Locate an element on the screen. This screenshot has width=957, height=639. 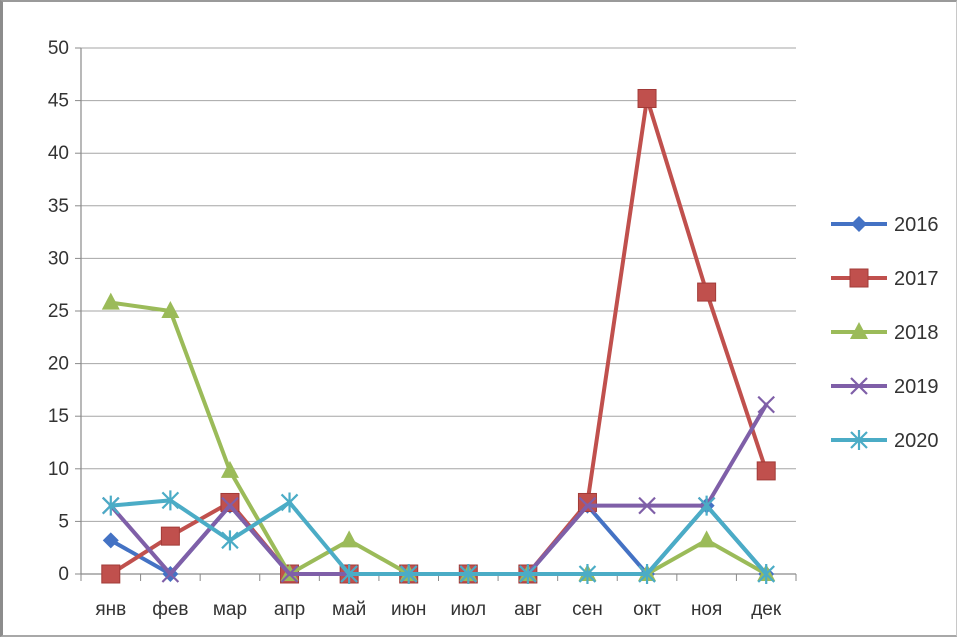
y-tick-label: 5 is located at coordinates (63, 521).